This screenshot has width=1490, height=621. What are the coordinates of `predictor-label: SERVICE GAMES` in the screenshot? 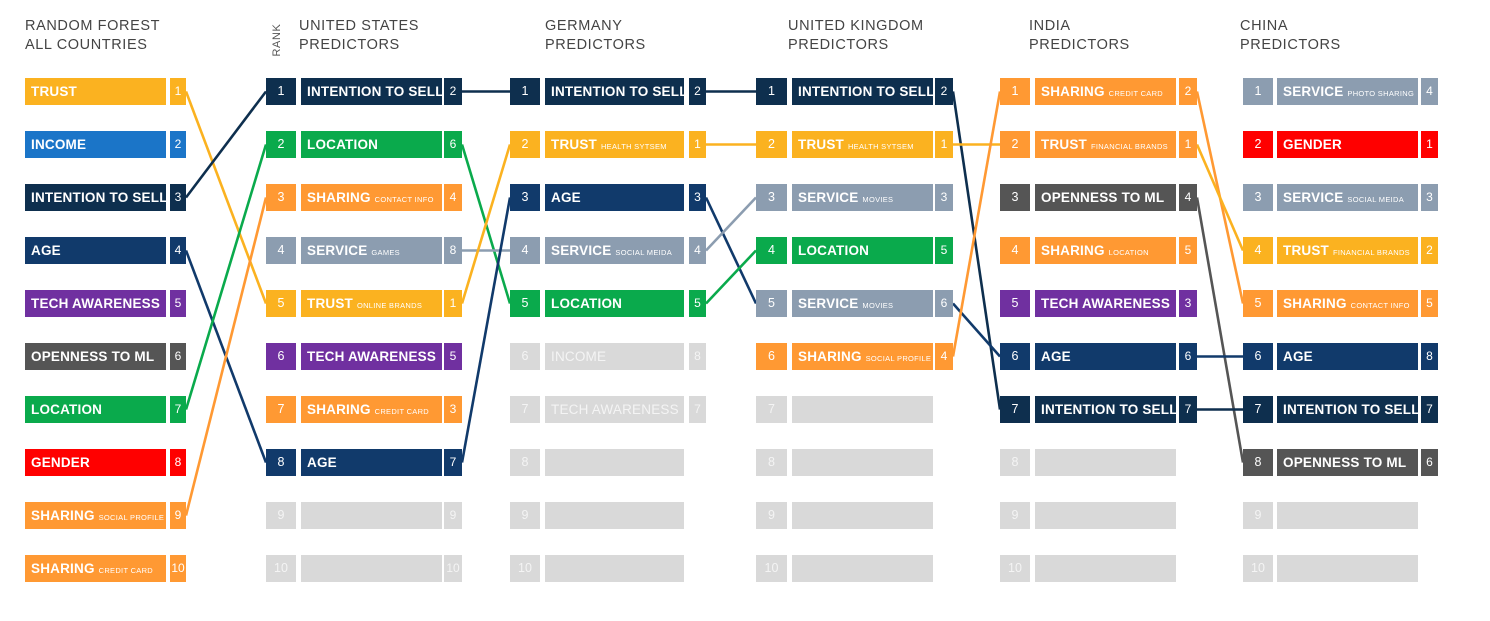 It's located at (371, 250).